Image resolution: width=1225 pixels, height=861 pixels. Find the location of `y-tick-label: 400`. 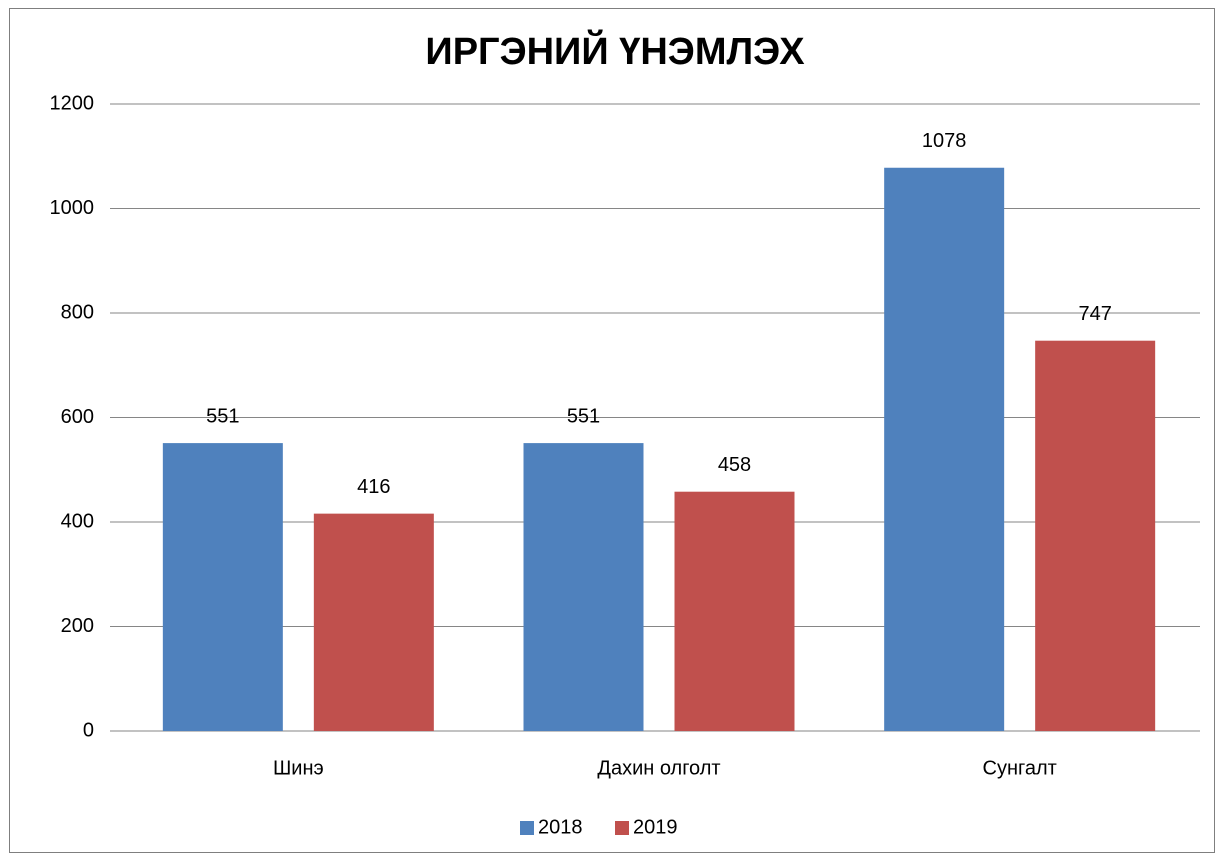

y-tick-label: 400 is located at coordinates (77, 521).